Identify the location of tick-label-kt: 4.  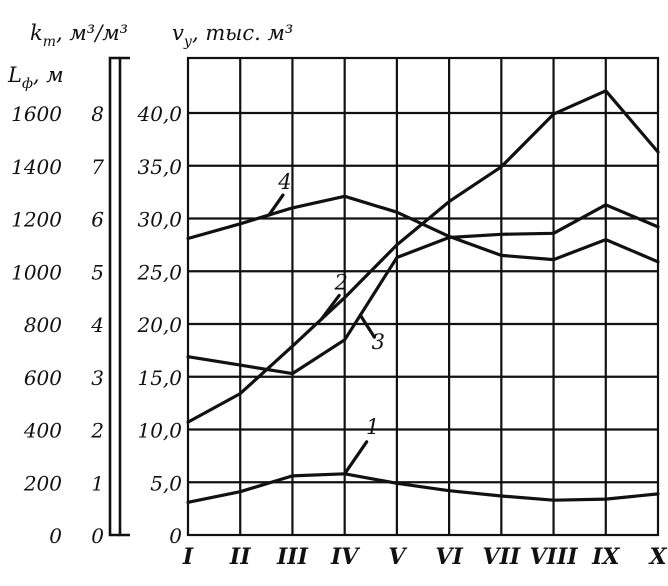
(97, 325).